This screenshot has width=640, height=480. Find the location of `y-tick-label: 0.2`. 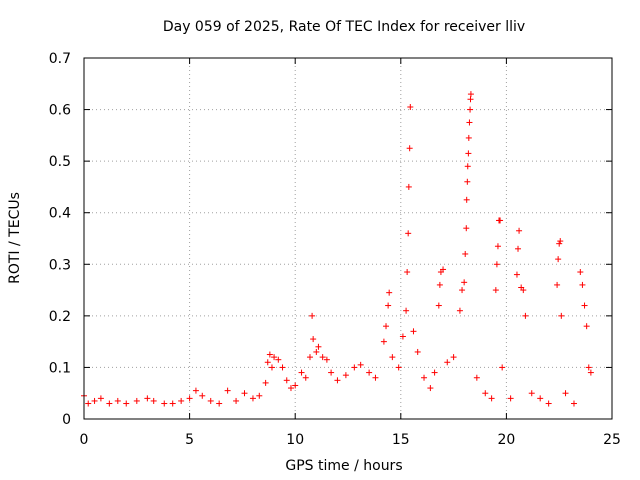

y-tick-label: 0.2 is located at coordinates (60, 317).